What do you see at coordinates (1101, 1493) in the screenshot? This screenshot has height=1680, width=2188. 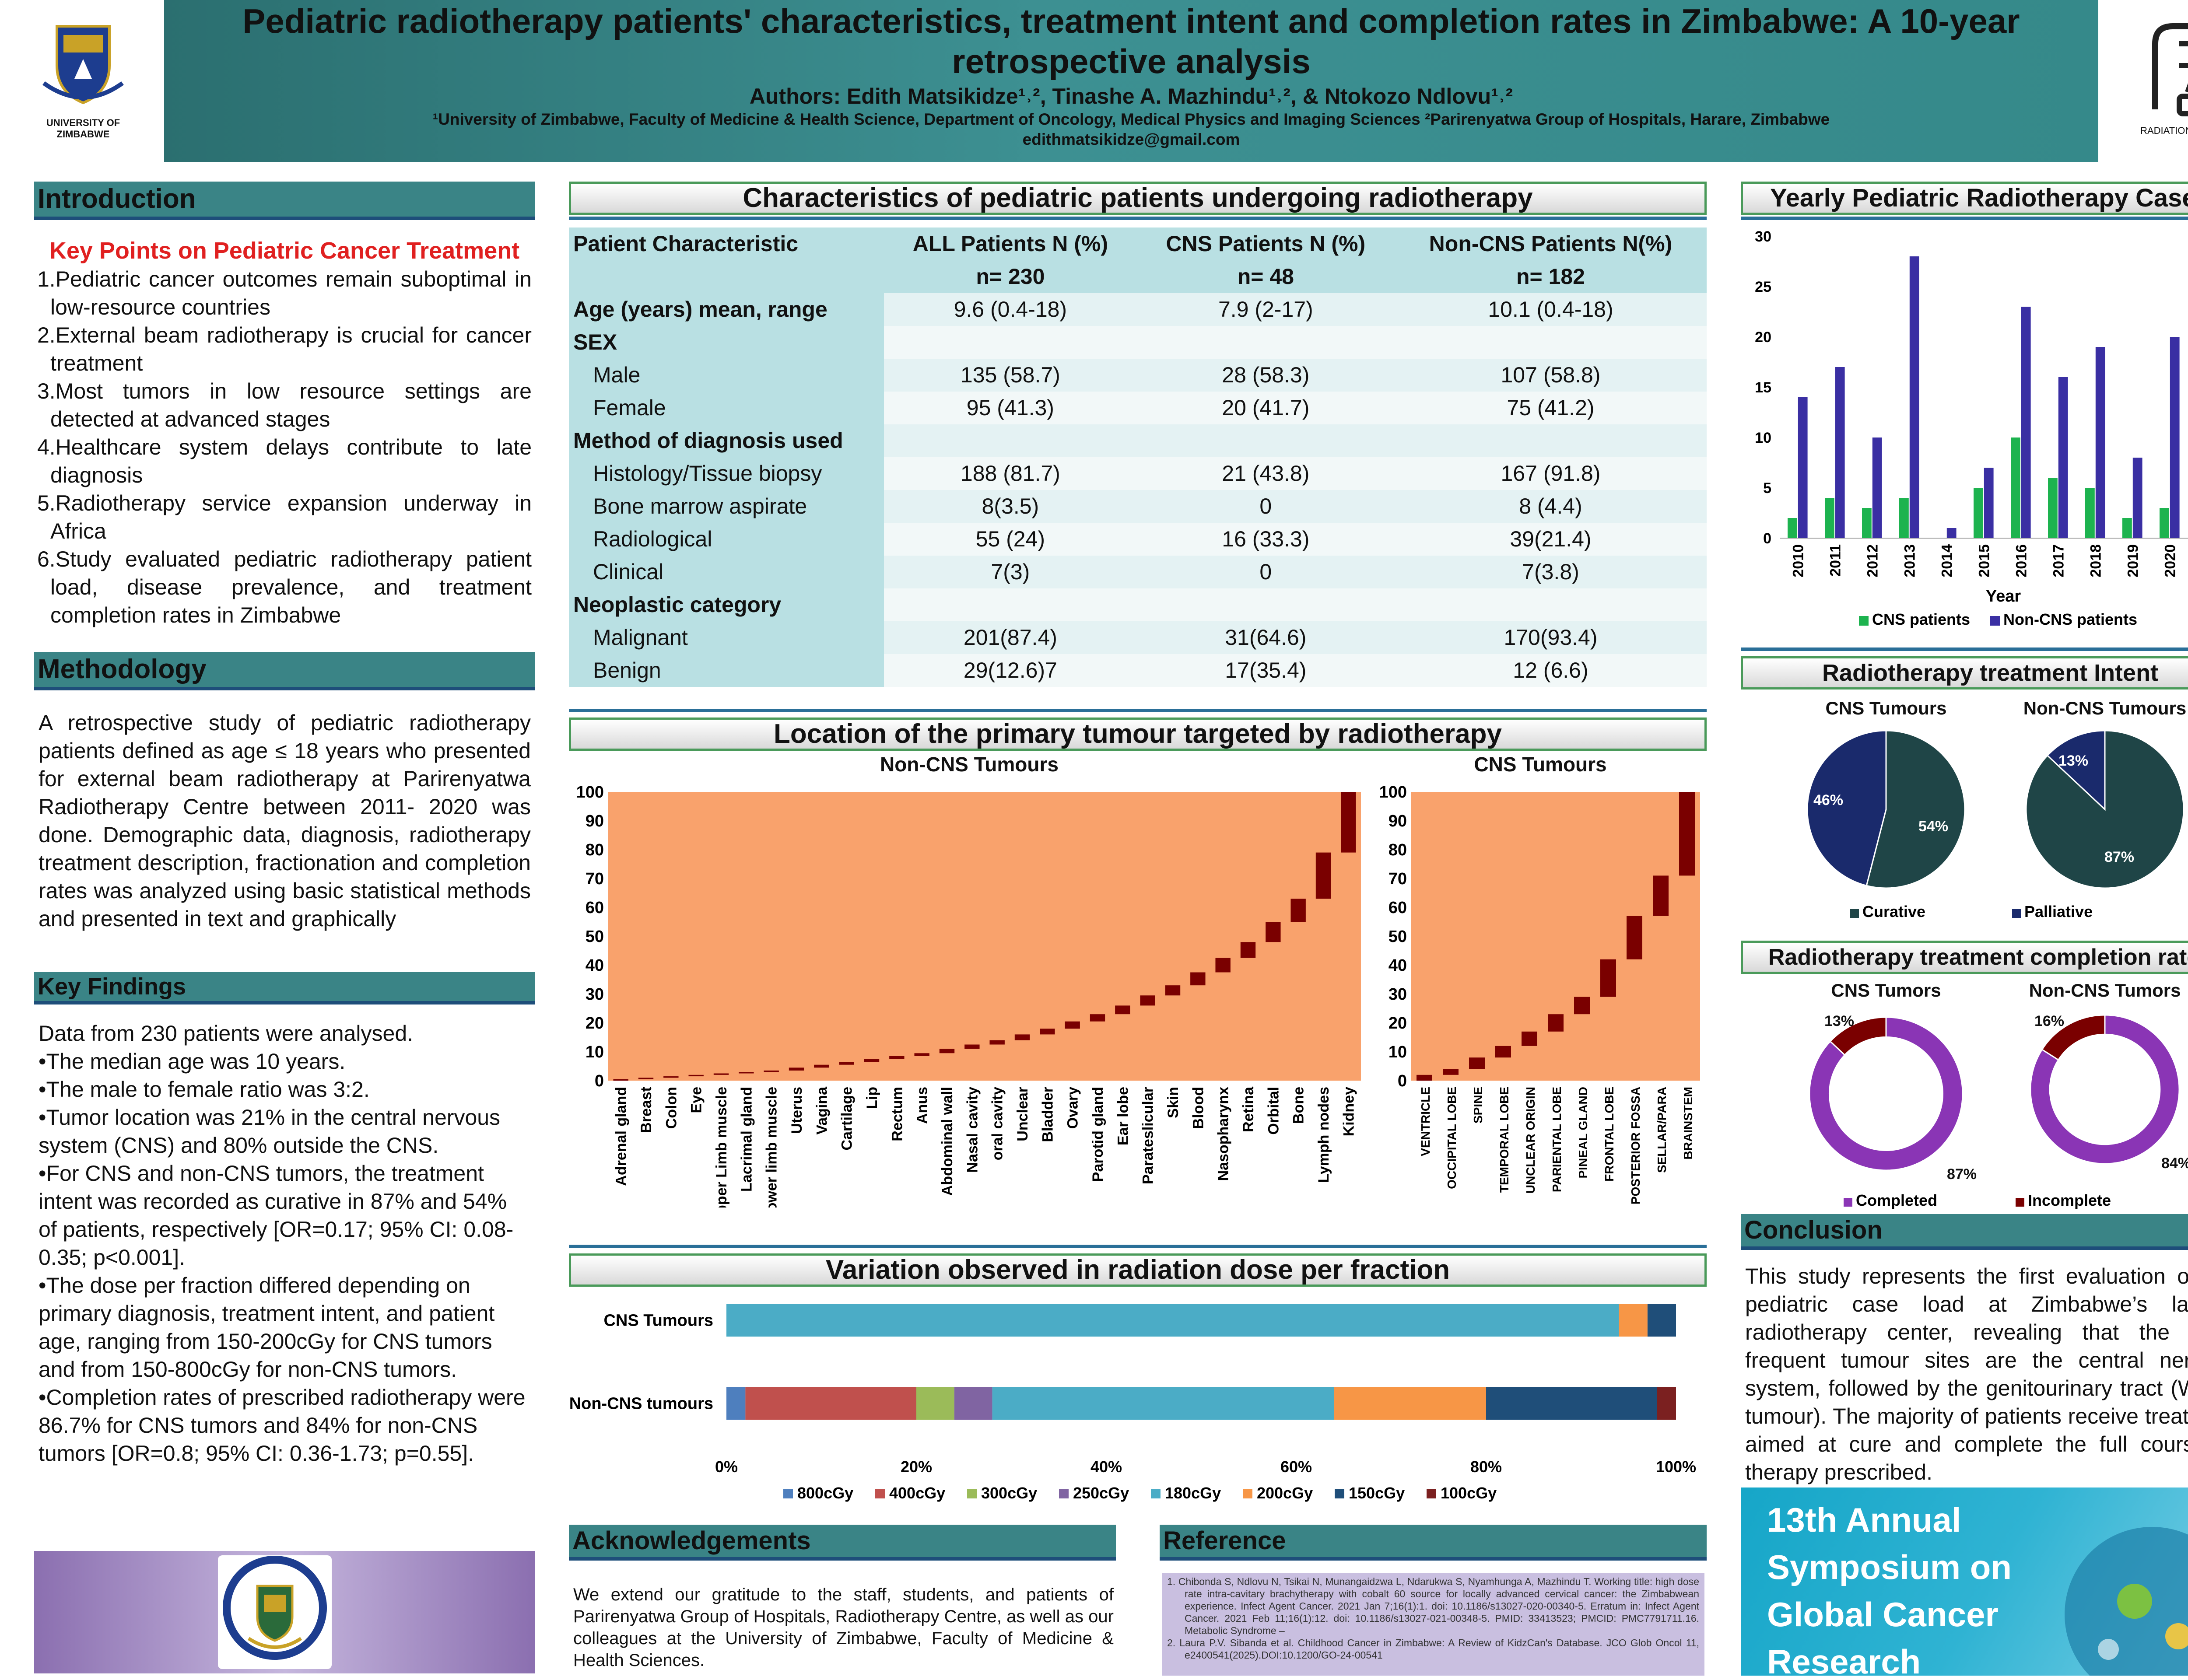 I see `legend-label: 250cGy` at bounding box center [1101, 1493].